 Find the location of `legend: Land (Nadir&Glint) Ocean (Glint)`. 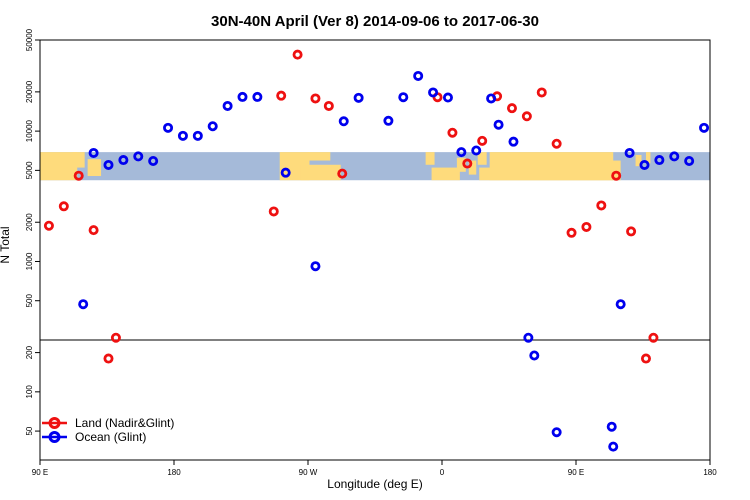

legend: Land (Nadir&Glint) Ocean (Glint) is located at coordinates (108, 430).